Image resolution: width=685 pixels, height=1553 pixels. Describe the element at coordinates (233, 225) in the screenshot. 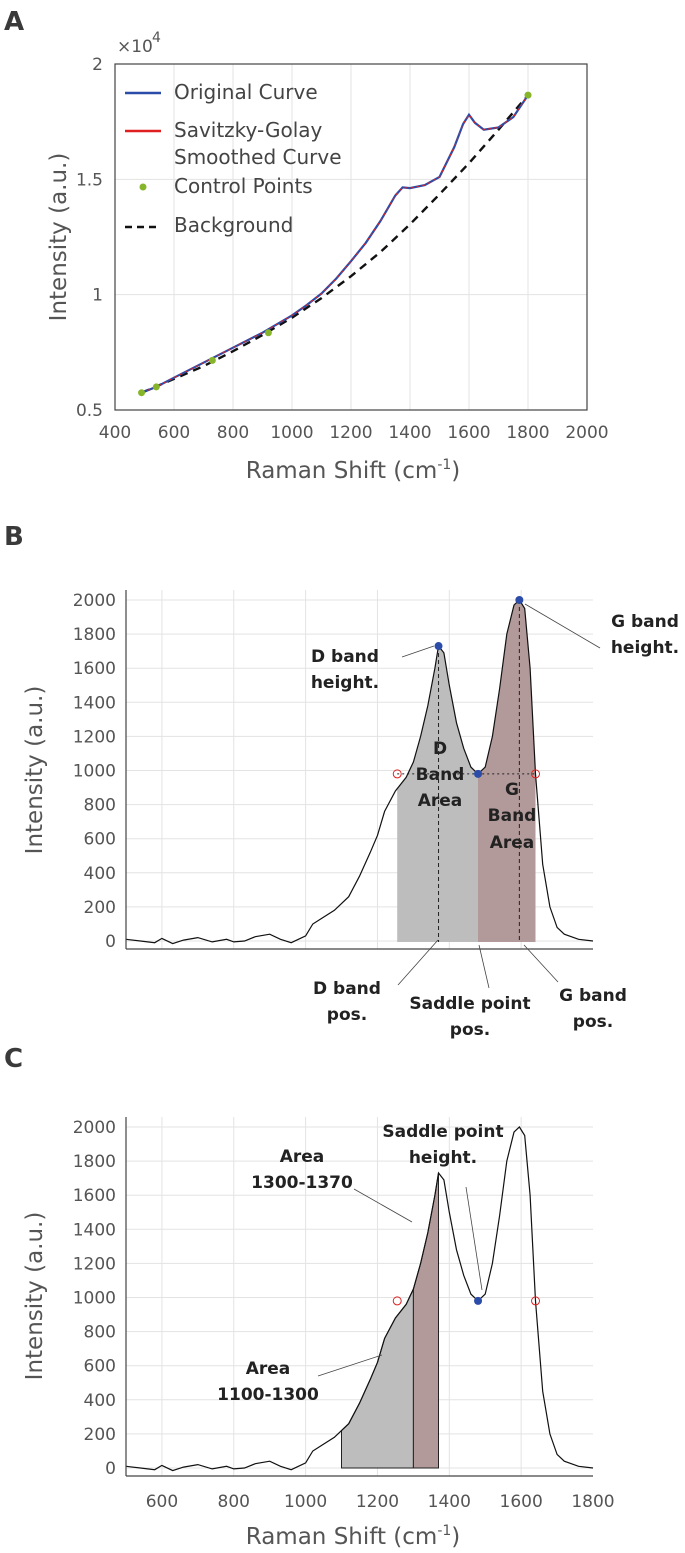

I see `legend-background-label: Background` at that location.